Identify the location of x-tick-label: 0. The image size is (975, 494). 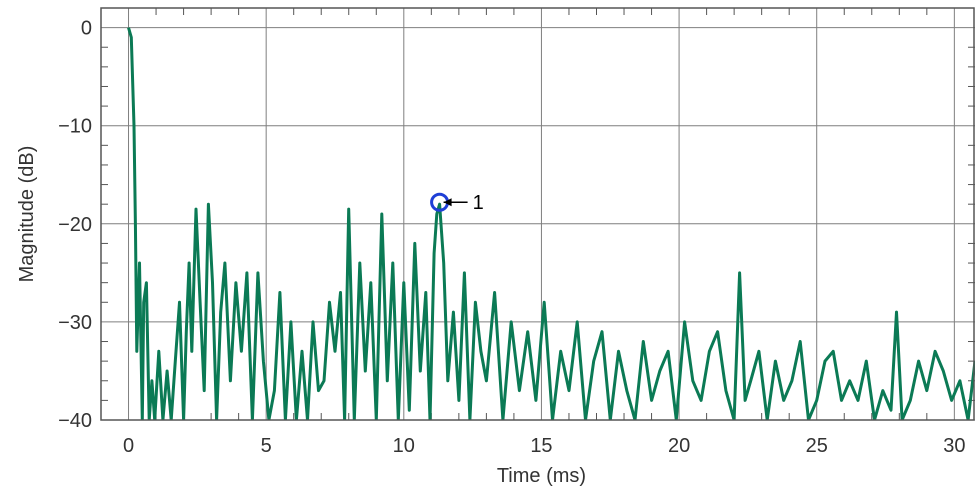
(128, 446).